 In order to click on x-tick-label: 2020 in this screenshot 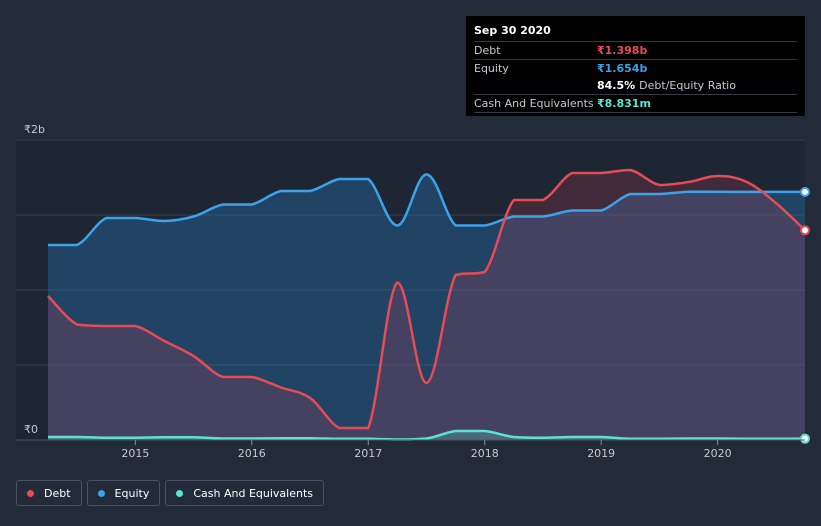, I will do `click(718, 453)`.